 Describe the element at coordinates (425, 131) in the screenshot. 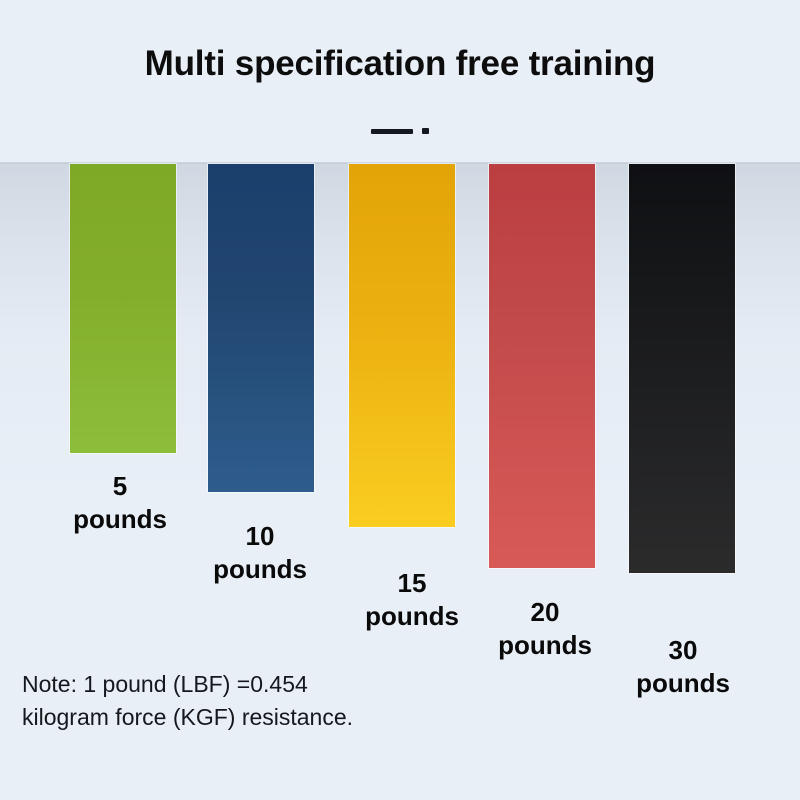

I see `dot-icon` at that location.